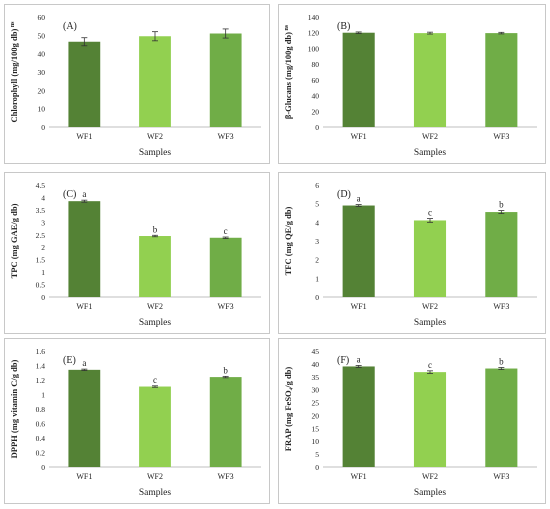 The width and height of the screenshot is (550, 509). What do you see at coordinates (314, 48) in the screenshot?
I see `y-tick-label: 100` at bounding box center [314, 48].